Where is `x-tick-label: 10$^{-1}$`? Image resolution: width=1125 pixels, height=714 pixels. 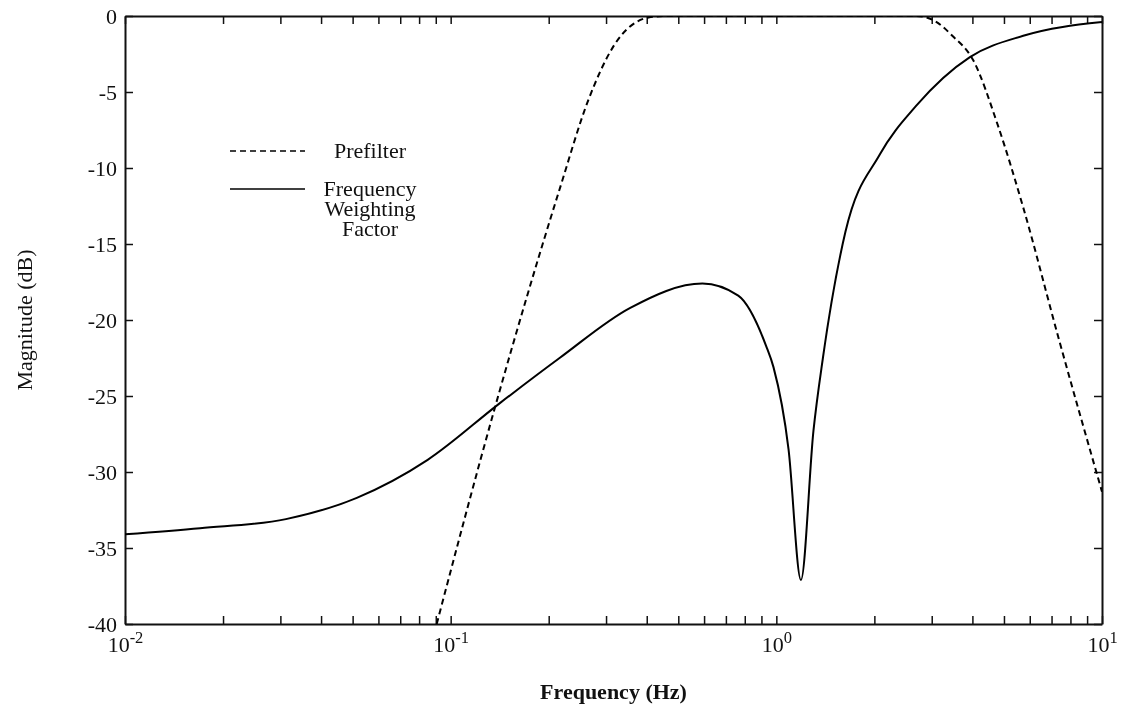 x-tick-label: 10$^{-1}$ is located at coordinates (451, 642).